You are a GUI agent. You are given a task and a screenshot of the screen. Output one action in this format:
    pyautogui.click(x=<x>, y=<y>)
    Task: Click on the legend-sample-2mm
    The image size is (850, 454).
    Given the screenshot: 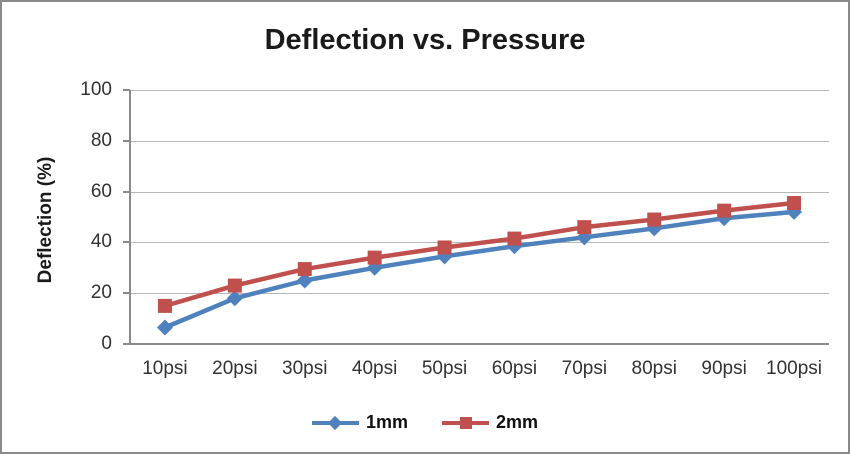 What is the action you would take?
    pyautogui.click(x=465, y=423)
    